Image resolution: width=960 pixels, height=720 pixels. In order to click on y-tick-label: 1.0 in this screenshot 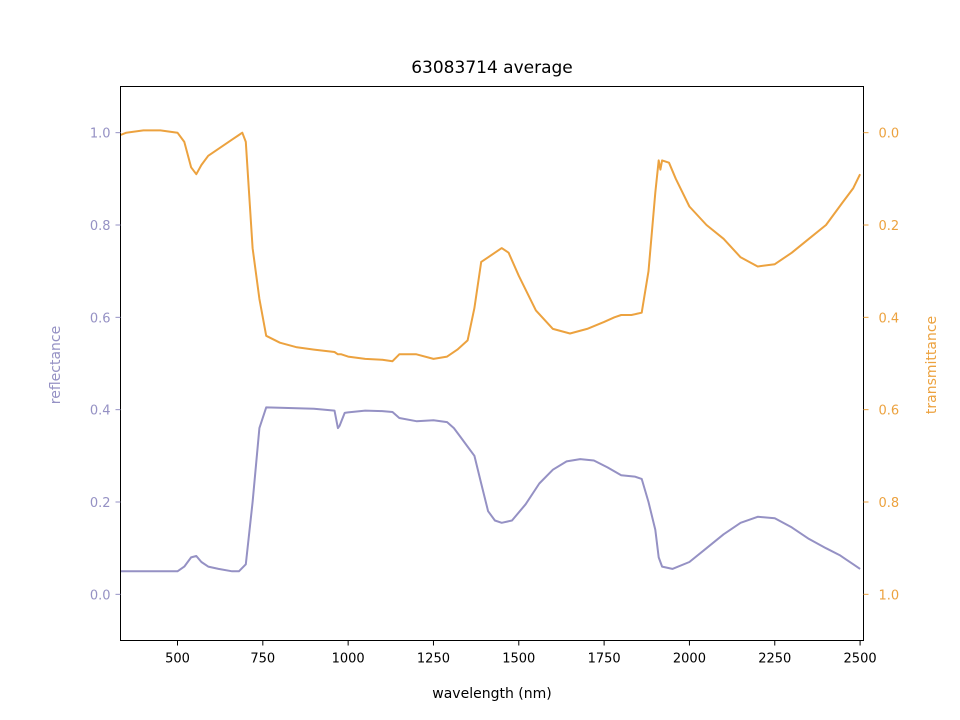, I will do `click(100, 134)`.